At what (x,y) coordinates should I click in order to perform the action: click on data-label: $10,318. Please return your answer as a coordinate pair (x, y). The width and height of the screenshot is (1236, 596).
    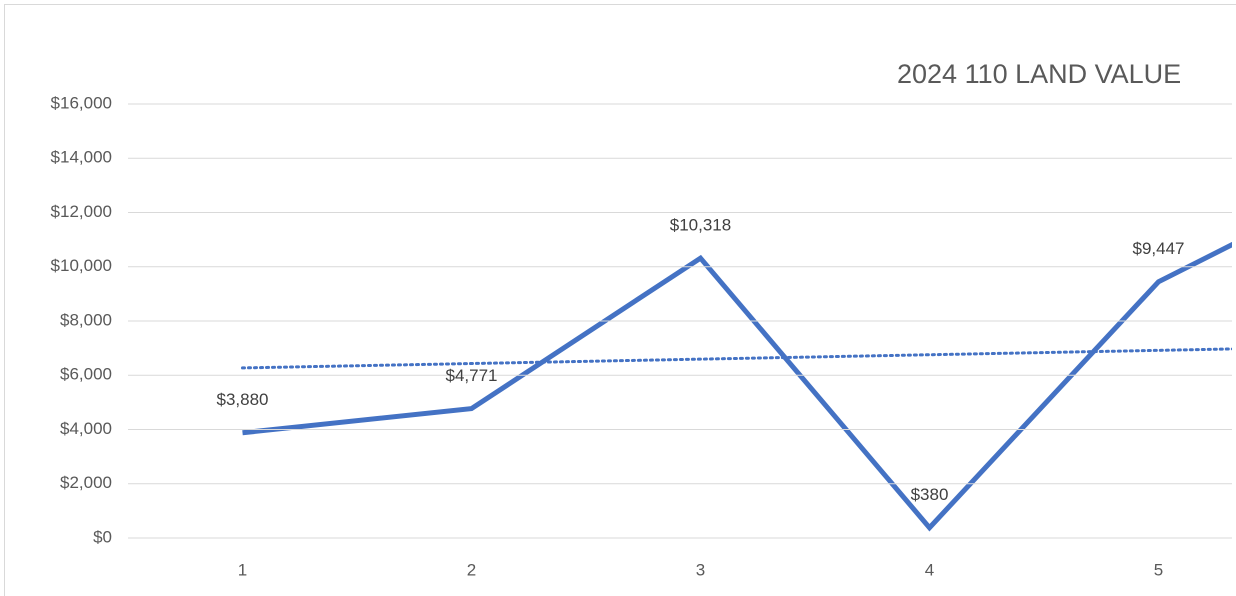
    Looking at the image, I should click on (700, 225).